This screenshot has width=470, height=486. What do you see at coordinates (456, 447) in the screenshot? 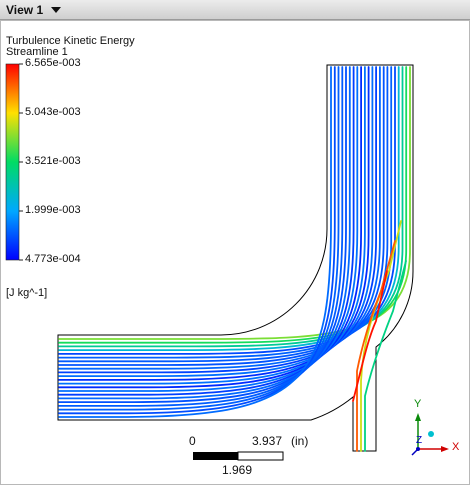
I see `axis-label-x: X` at bounding box center [456, 447].